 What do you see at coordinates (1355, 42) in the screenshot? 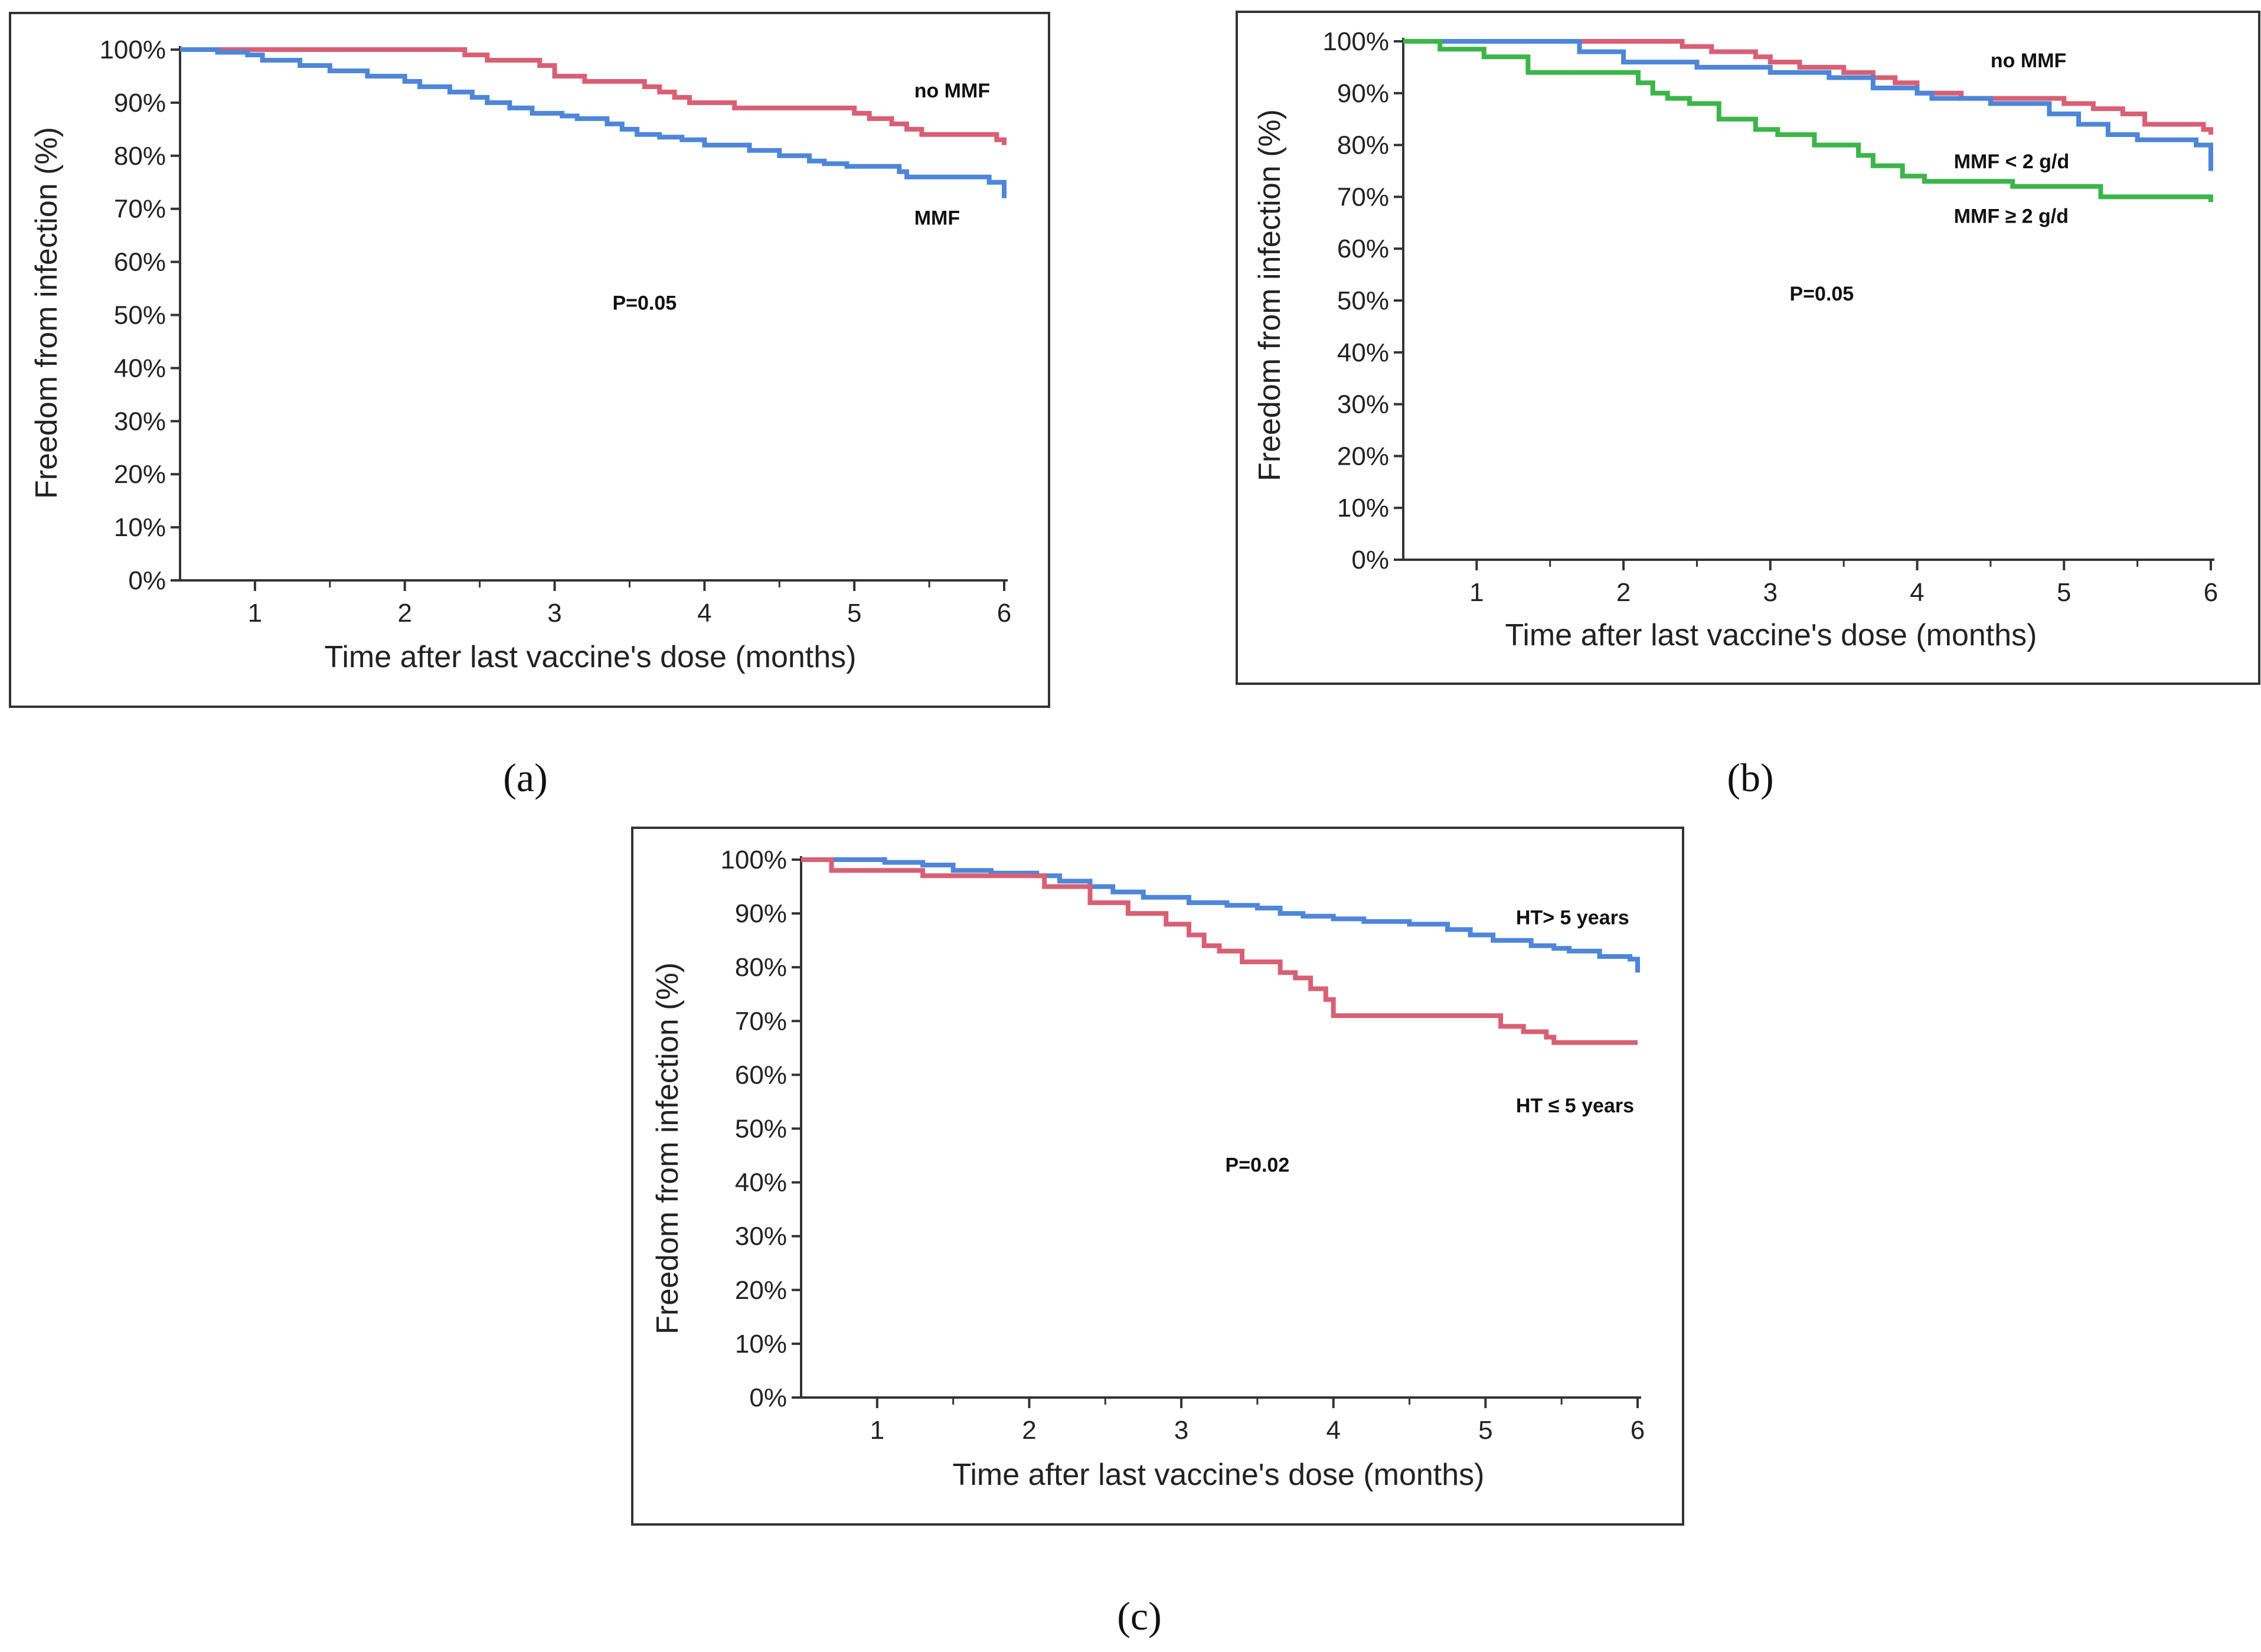
I see `panel-b-y-tick-label: 100%` at bounding box center [1355, 42].